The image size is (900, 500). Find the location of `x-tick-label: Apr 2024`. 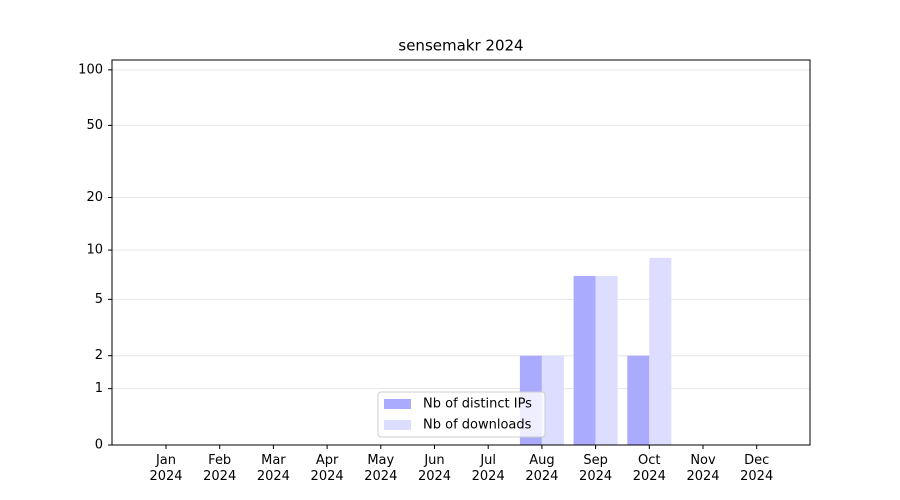

x-tick-label: Apr 2024 is located at coordinates (327, 468).